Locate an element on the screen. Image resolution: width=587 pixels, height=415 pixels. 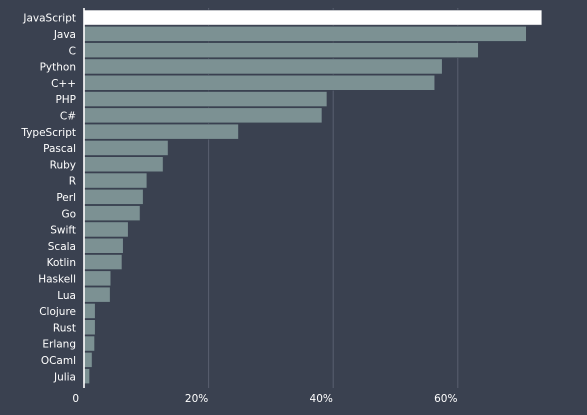
bar-ocaml is located at coordinates (88, 359).